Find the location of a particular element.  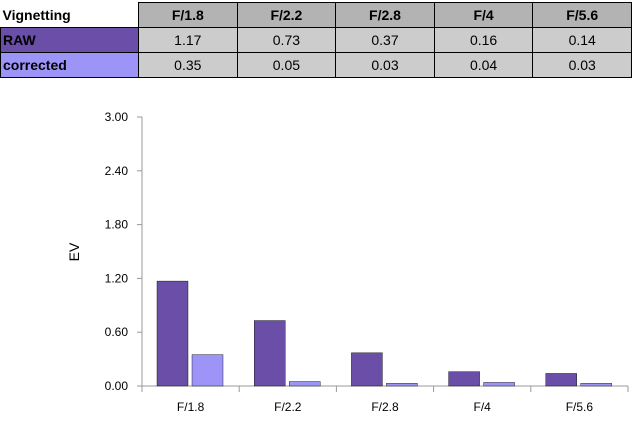

y-tick-label: 2.40 is located at coordinates (117, 171).